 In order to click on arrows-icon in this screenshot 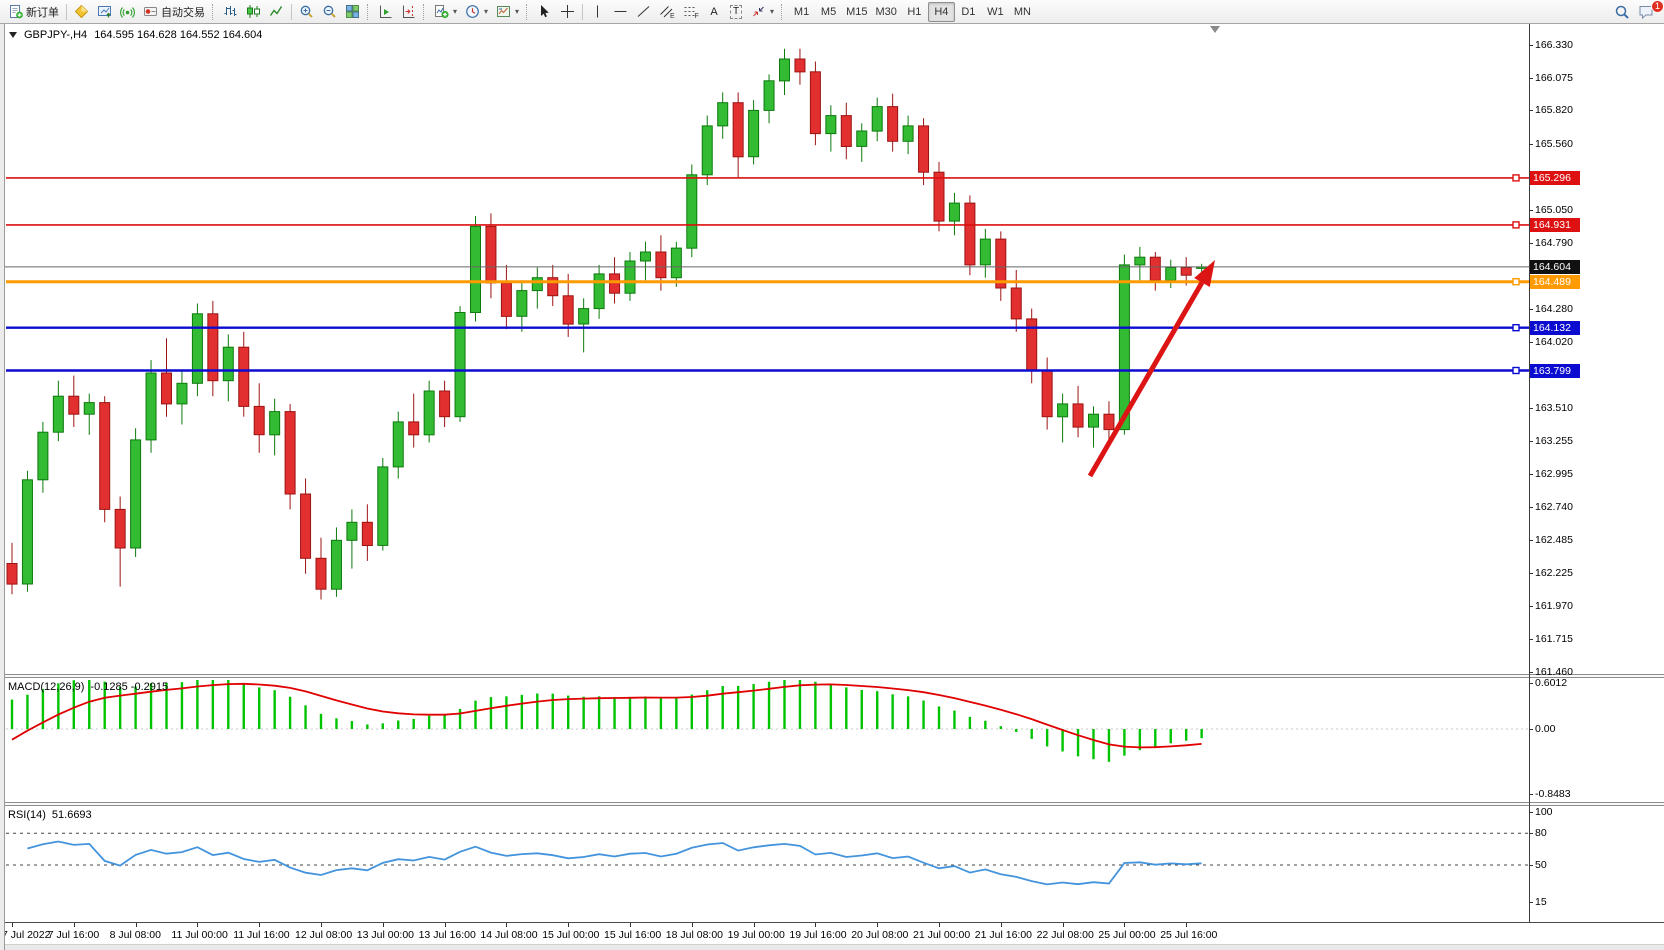, I will do `click(758, 11)`.